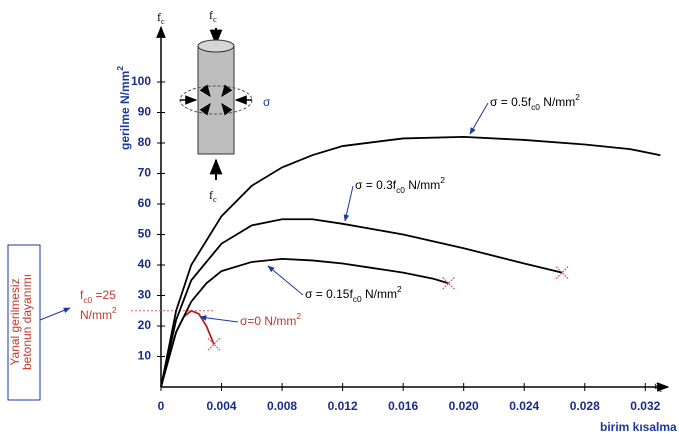  I want to click on reference-label-part: f, so click(82, 295).